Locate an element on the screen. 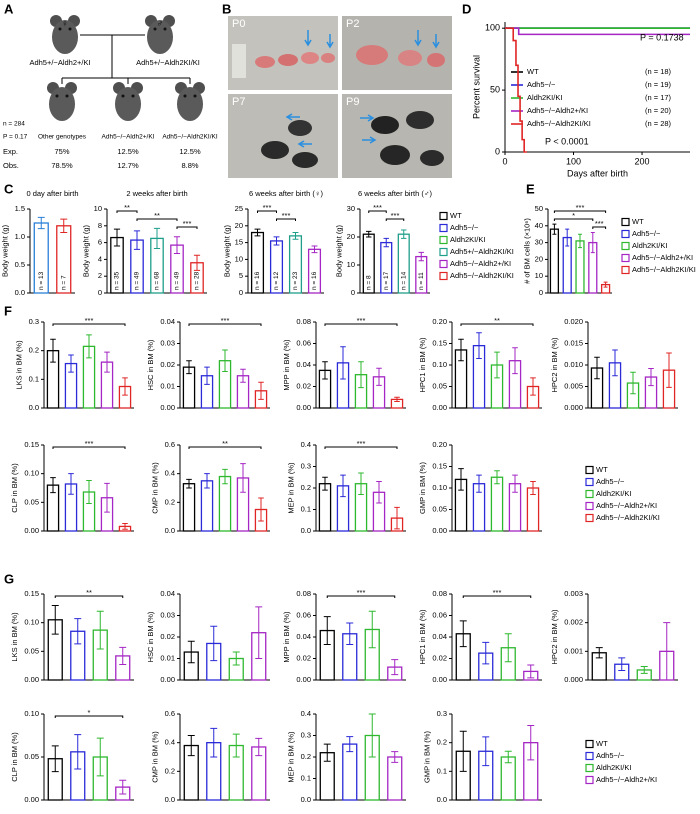 This screenshot has height=814, width=700. legend-label: Adh5−/− is located at coordinates (541, 84).